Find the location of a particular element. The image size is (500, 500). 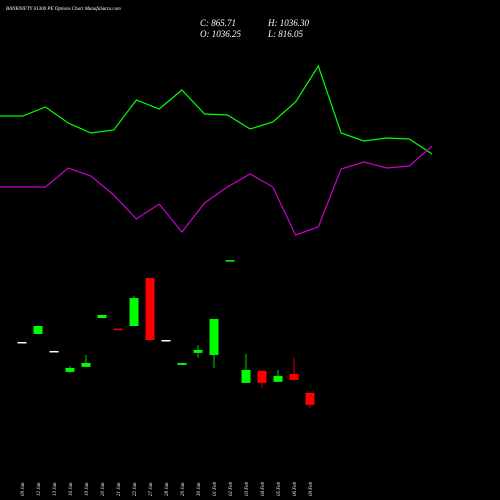

x-tick-label: 21 Jan is located at coordinates (119, 489).